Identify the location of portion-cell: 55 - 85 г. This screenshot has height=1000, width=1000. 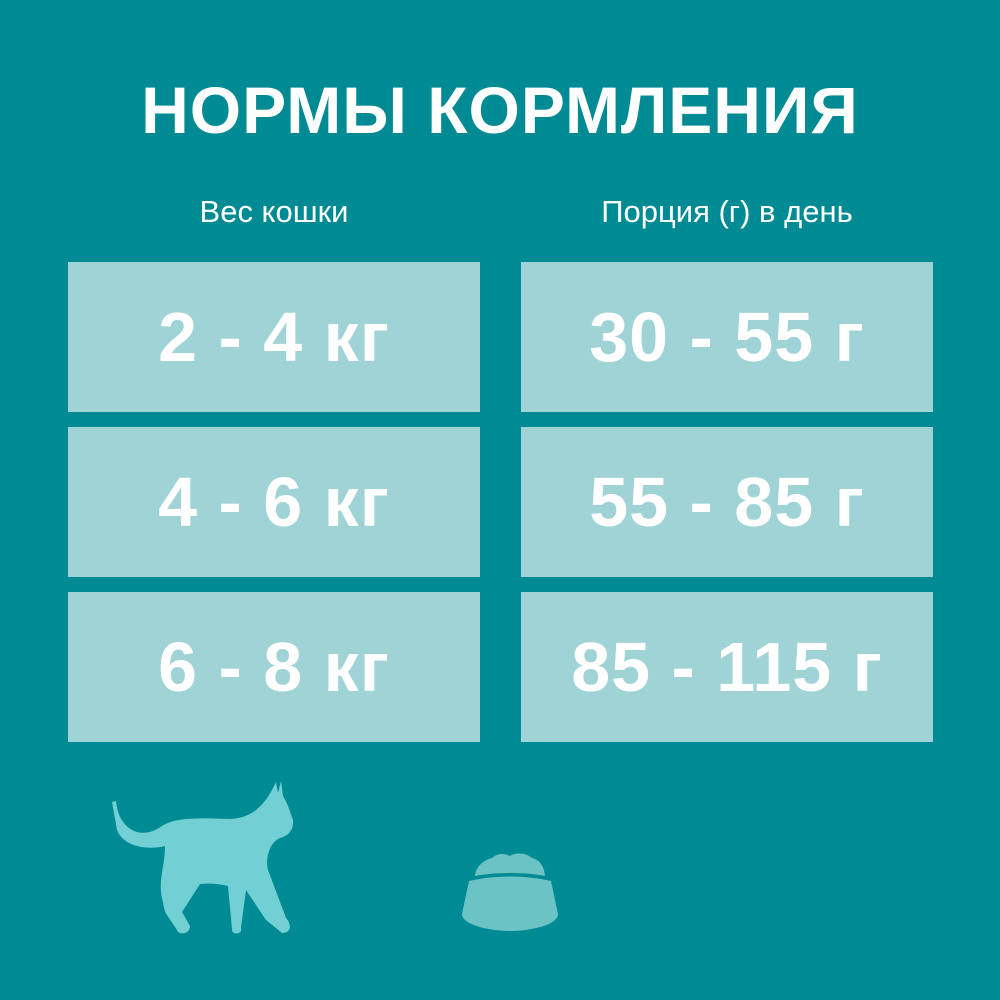
(727, 502).